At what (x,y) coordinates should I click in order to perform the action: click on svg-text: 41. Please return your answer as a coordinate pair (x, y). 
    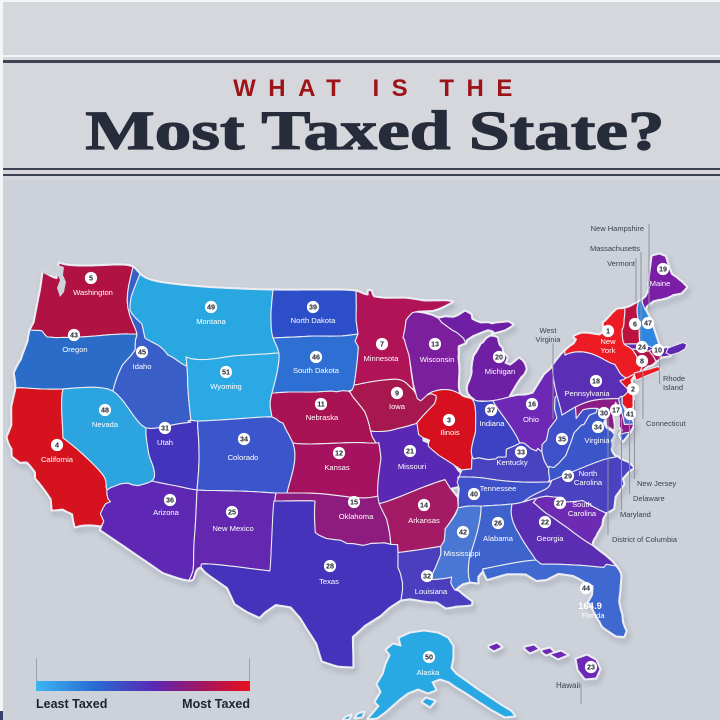
    Looking at the image, I should click on (630, 414).